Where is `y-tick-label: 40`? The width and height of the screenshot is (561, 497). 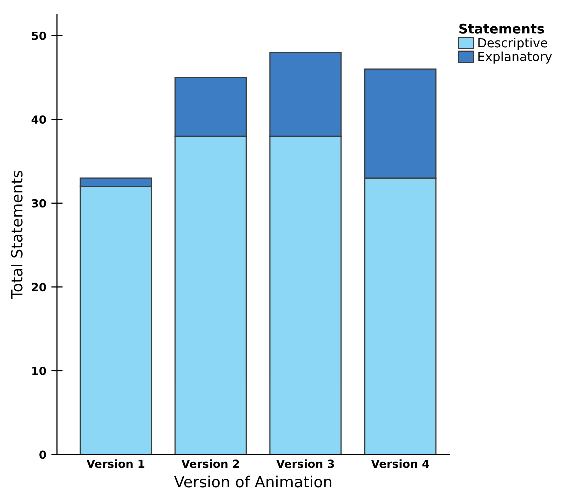
y-tick-label: 40 is located at coordinates (39, 120).